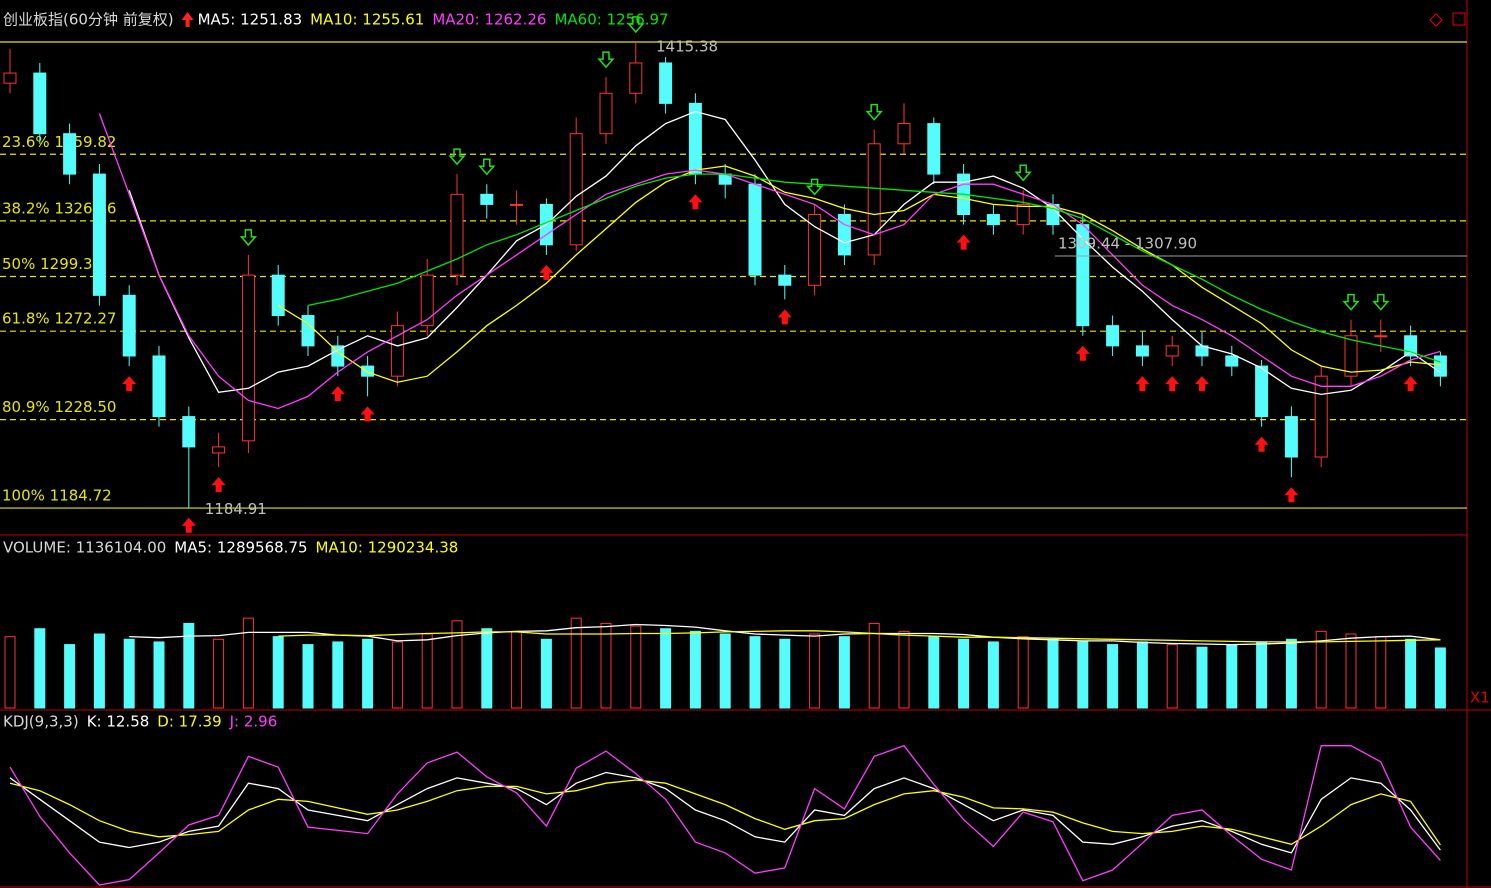 The height and width of the screenshot is (888, 1491). Describe the element at coordinates (611, 20) in the screenshot. I see `legend-entry: MA60: 1256.97` at that location.